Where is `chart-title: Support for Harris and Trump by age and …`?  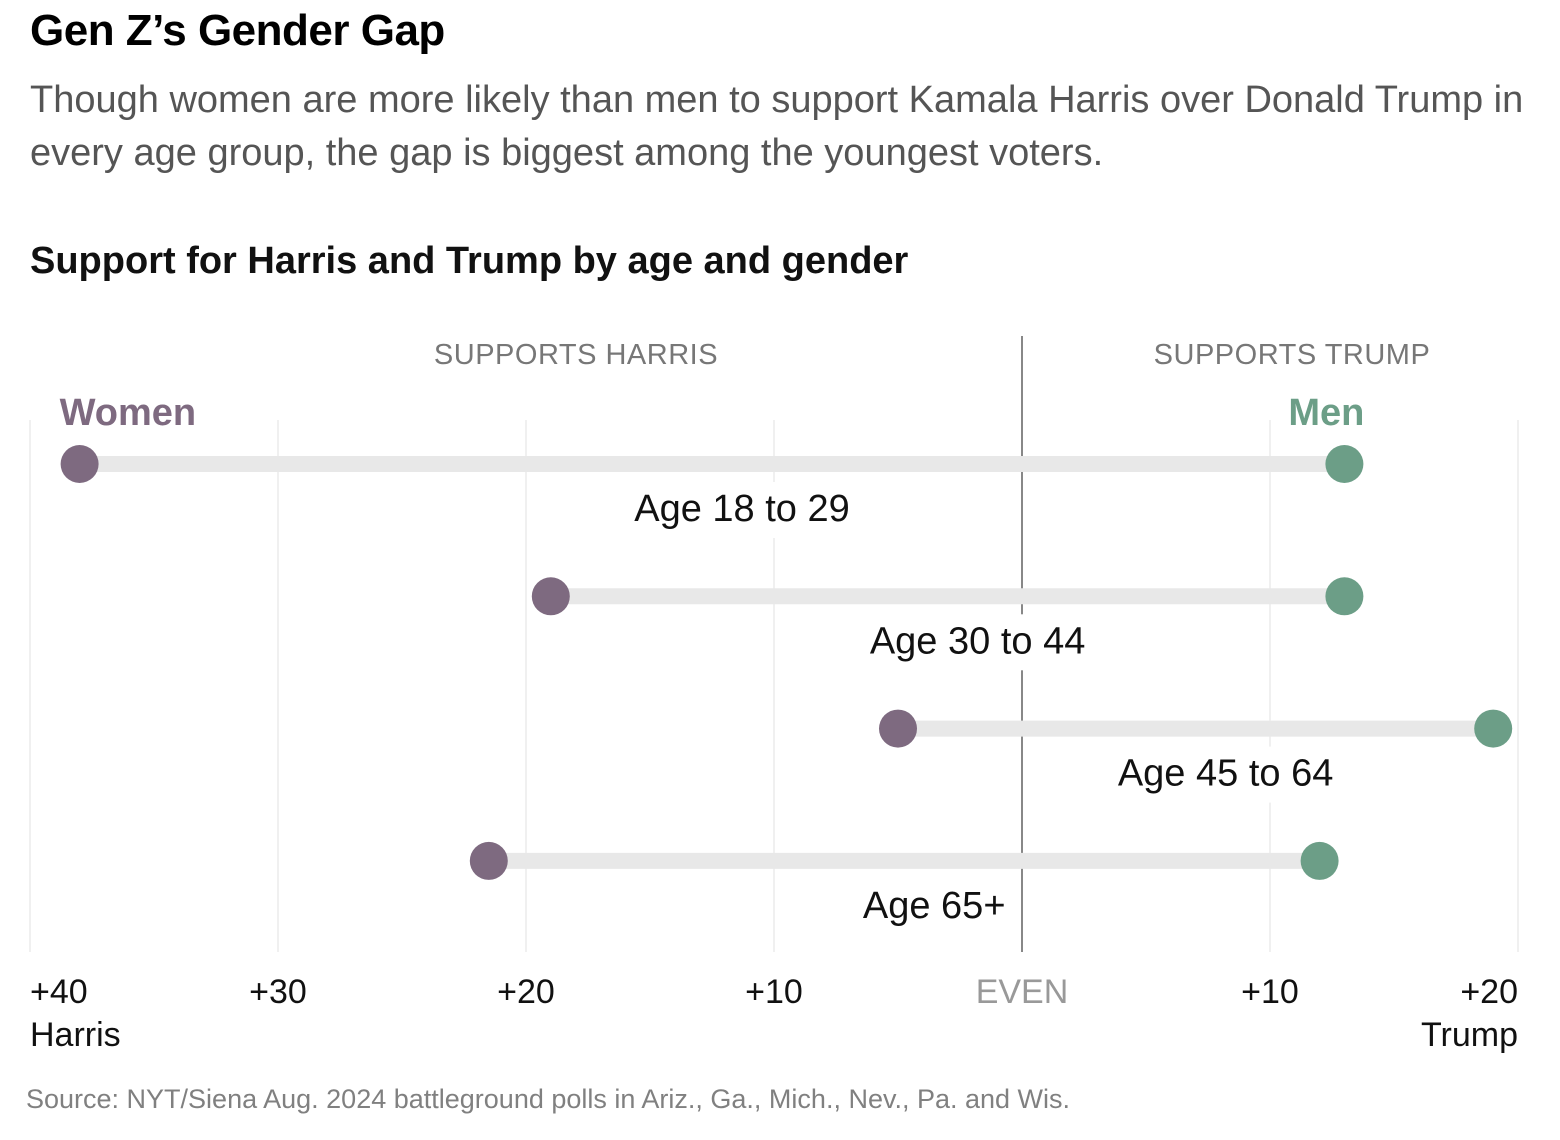 chart-title: Support for Harris and Trump by age and … is located at coordinates (469, 261).